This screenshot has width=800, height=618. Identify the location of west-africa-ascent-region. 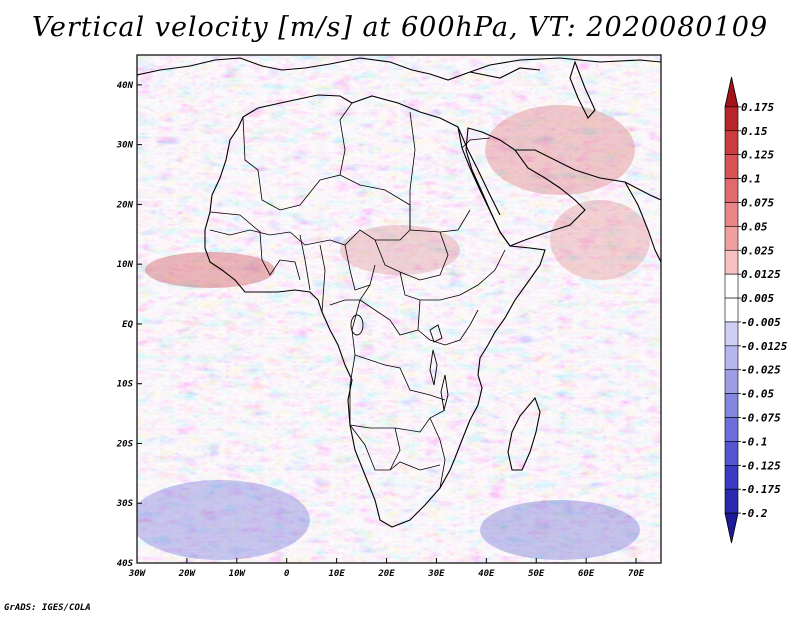
(210, 270).